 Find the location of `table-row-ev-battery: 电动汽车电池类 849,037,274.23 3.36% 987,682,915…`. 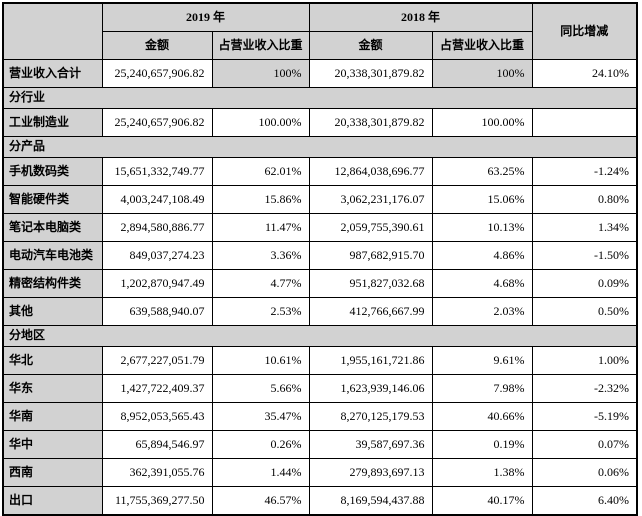

table-row-ev-battery: 电动汽车电池类 849,037,274.23 3.36% 987,682,915… is located at coordinates (320, 255).